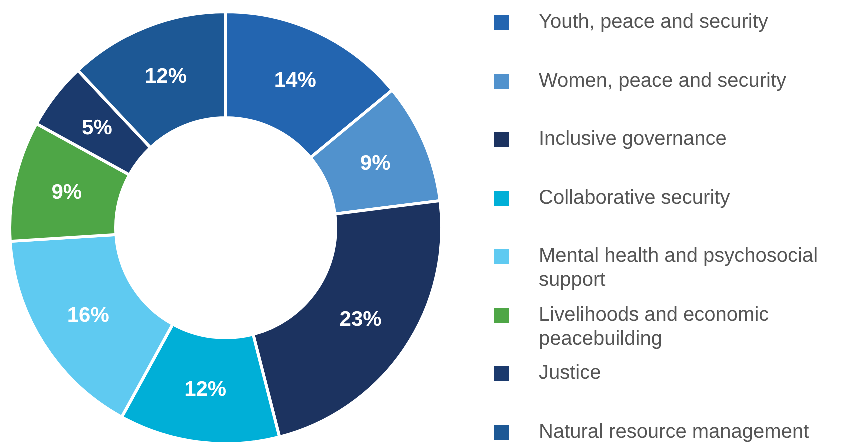 This screenshot has width=854, height=447. Describe the element at coordinates (654, 22) in the screenshot. I see `legend-label: Youth, peace and security` at that location.